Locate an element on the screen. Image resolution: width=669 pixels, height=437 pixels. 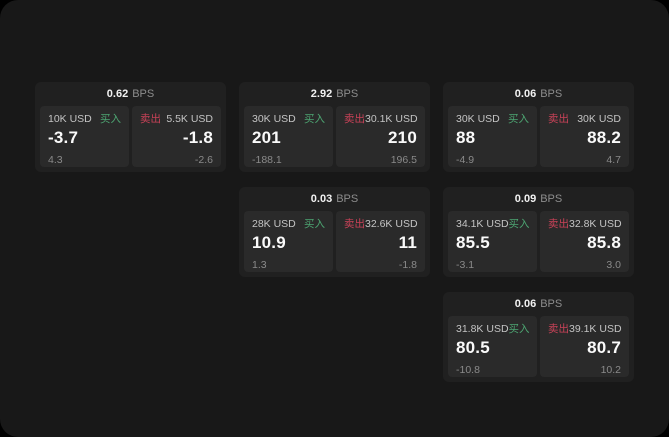
quote-card: 0.62 BPS 10K USD 买入 -3.7 4.3 卖出 5.5K USD is located at coordinates (130, 127).